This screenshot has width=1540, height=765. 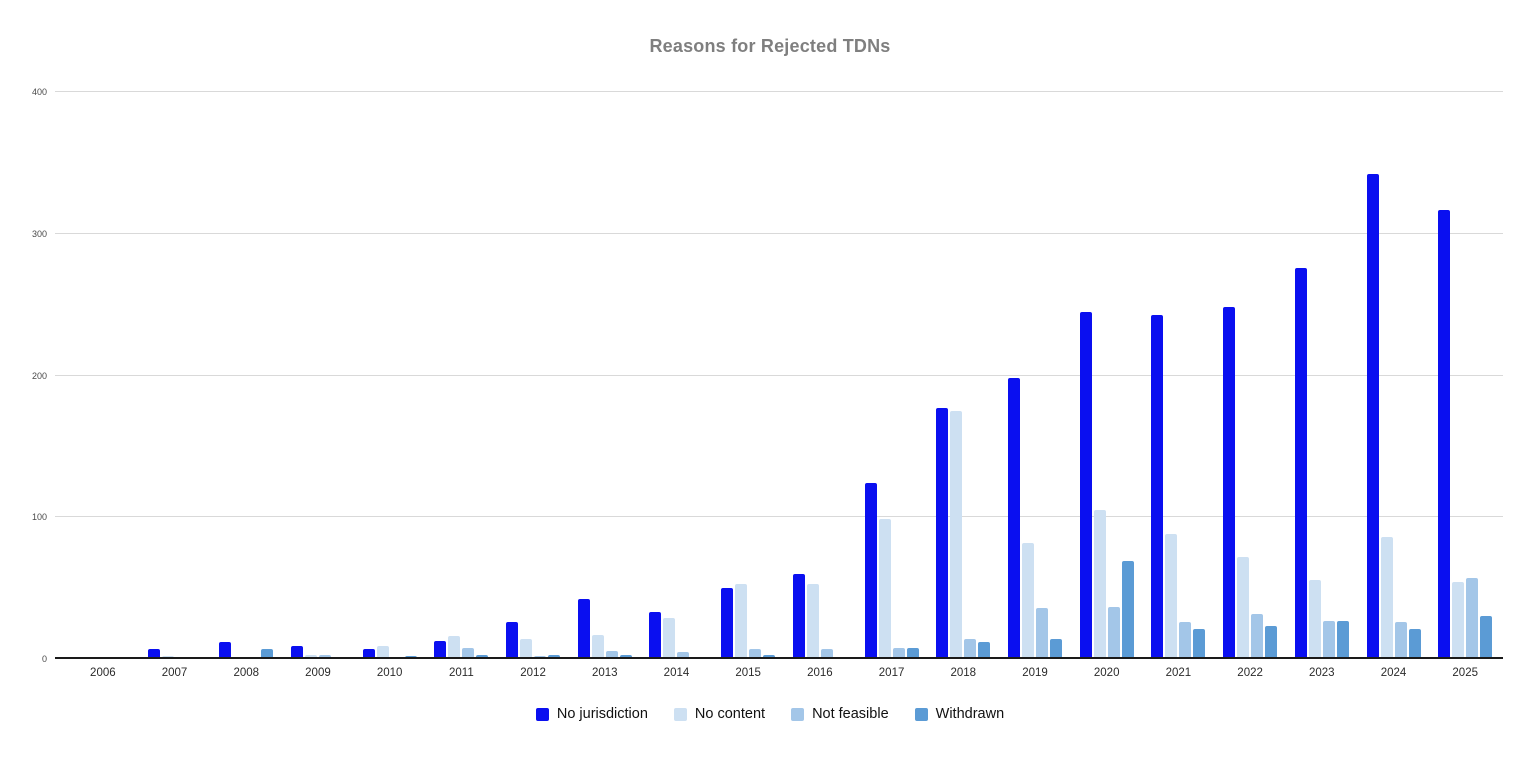 What do you see at coordinates (389, 673) in the screenshot?
I see `x-axis-label-2010: 2010` at bounding box center [389, 673].